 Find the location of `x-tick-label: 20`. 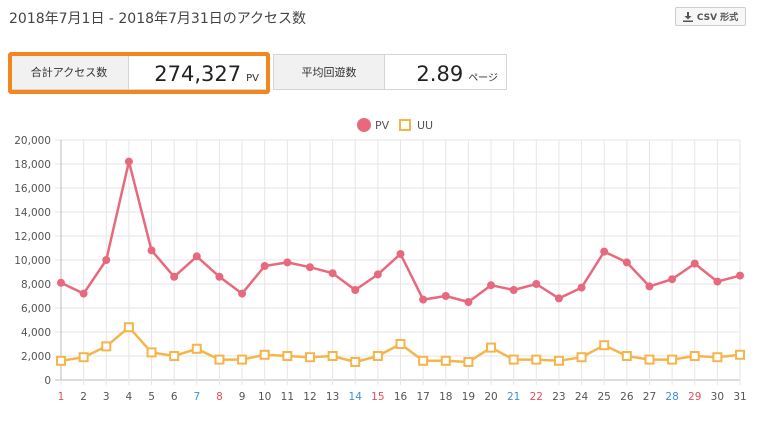

x-tick-label: 20 is located at coordinates (490, 397).